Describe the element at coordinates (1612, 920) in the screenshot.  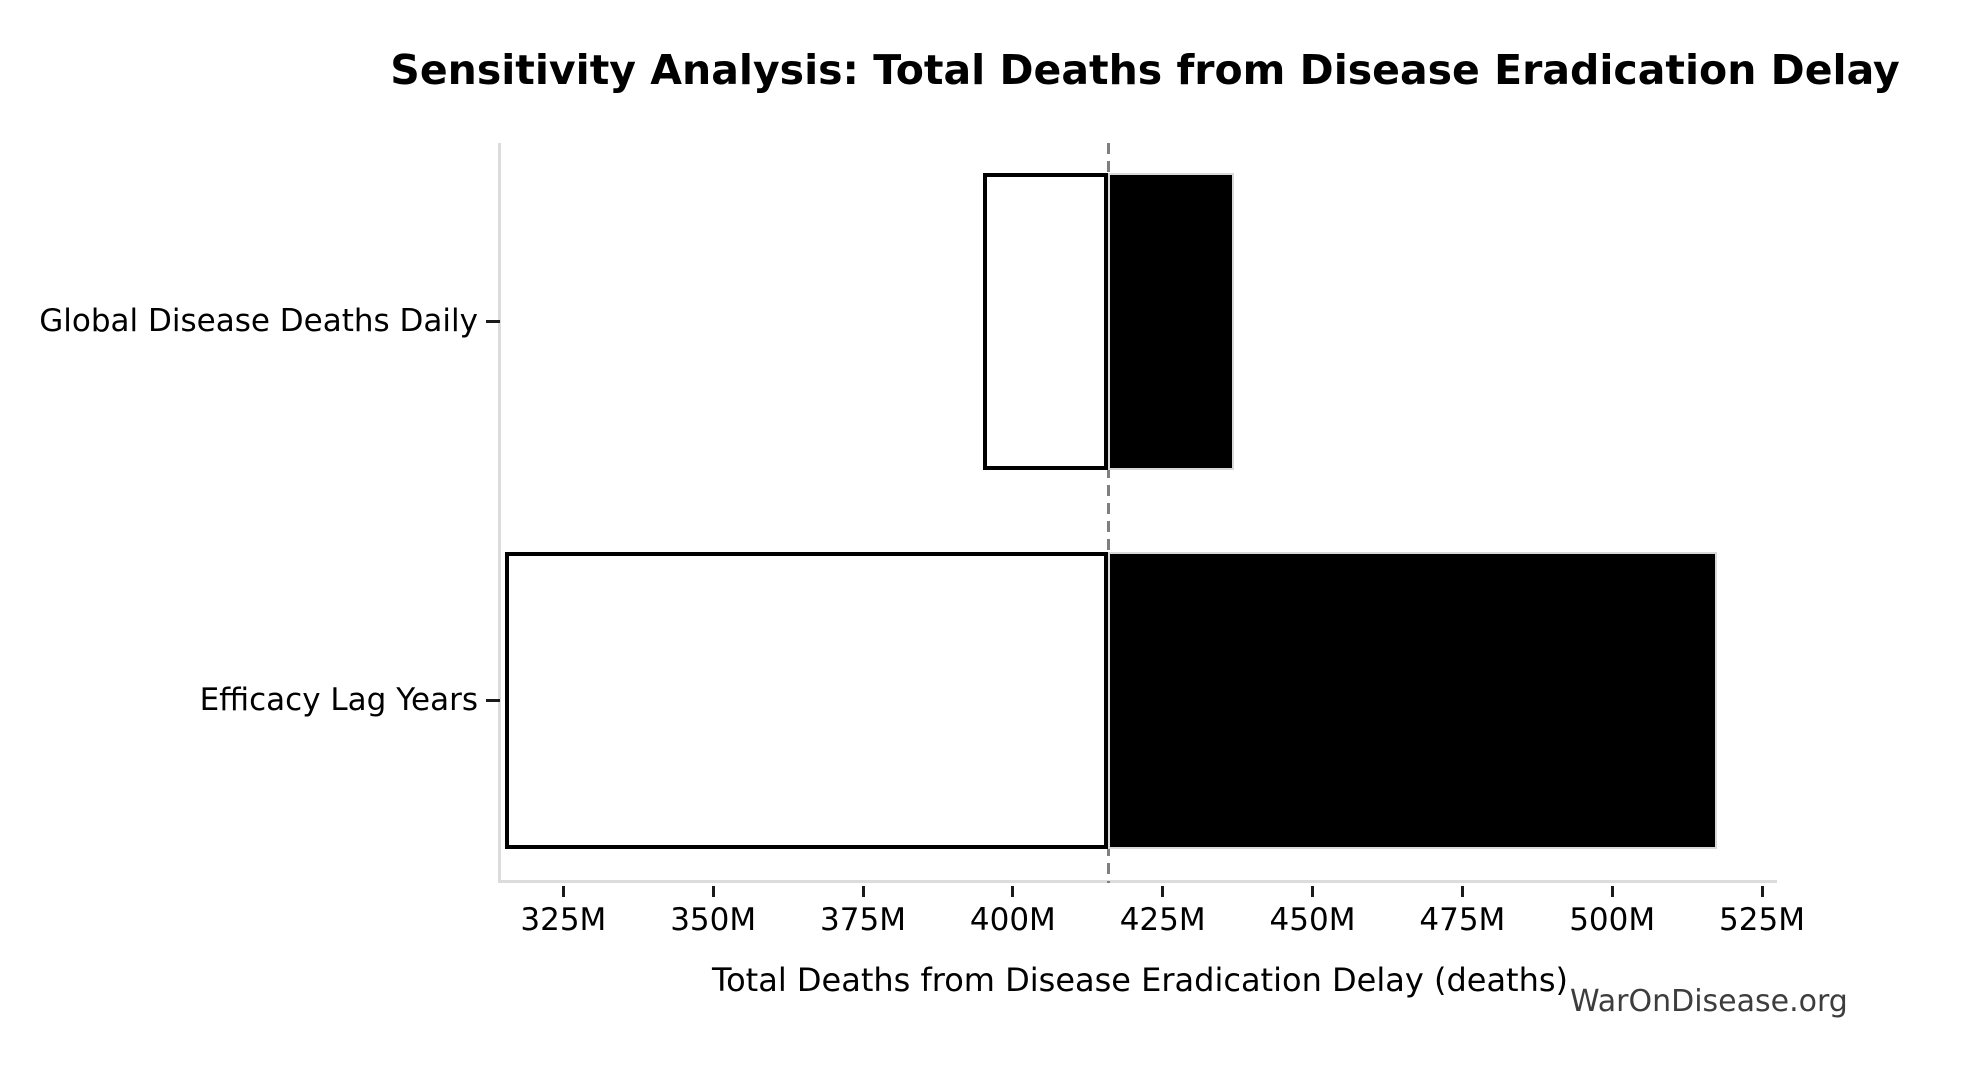
I see `x-tick-label-7: 500M` at that location.